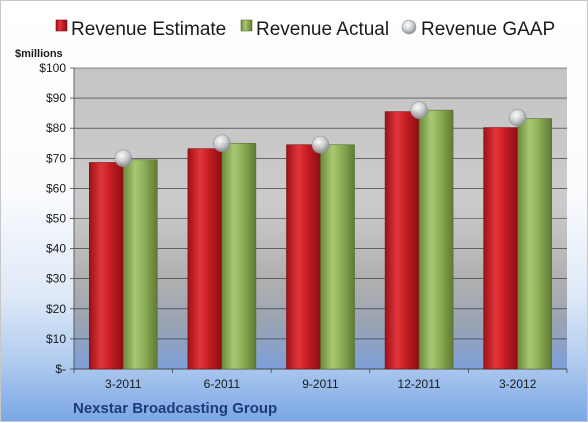 The height and width of the screenshot is (423, 588). Describe the element at coordinates (56, 339) in the screenshot. I see `y-tick-label: $10` at that location.